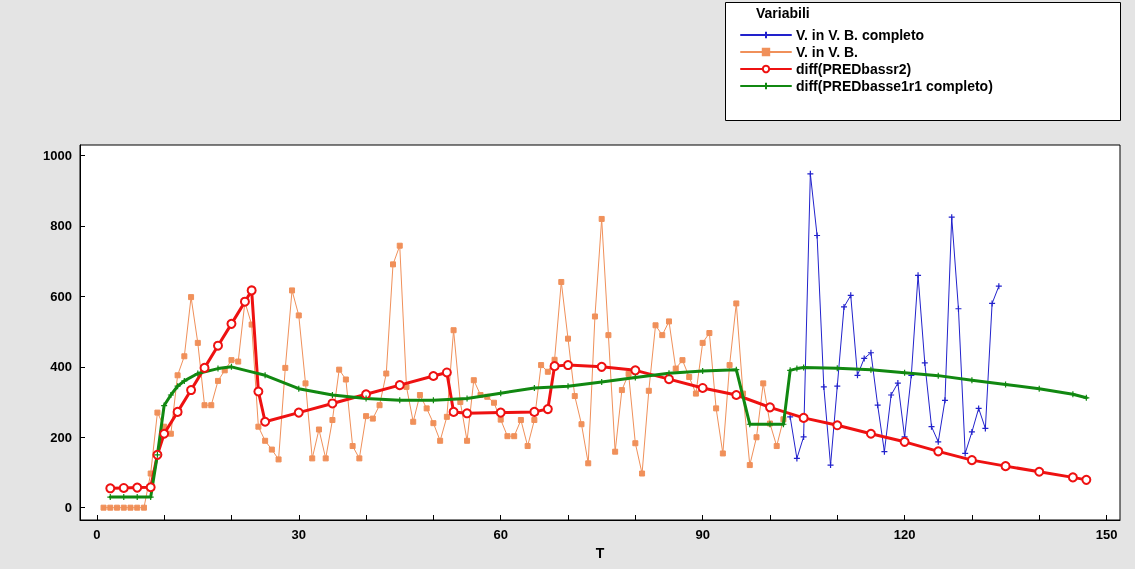  I want to click on x-axis-title: T, so click(600, 552).